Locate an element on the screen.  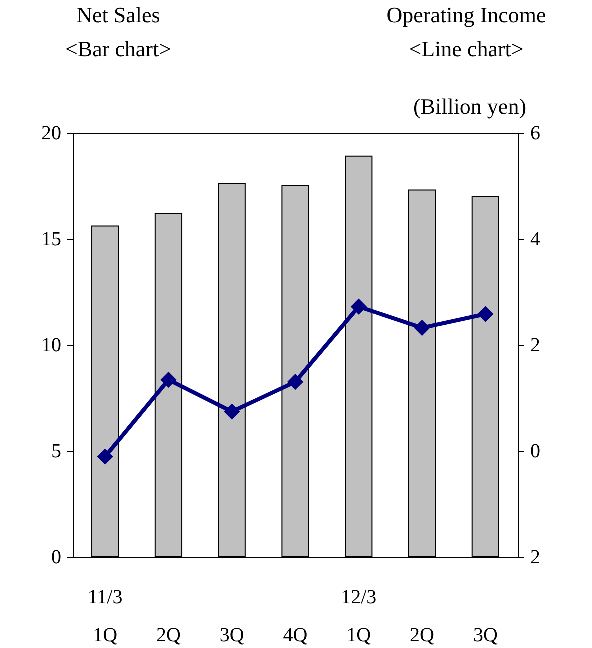
y-tick-label: 20 is located at coordinates (52, 133).